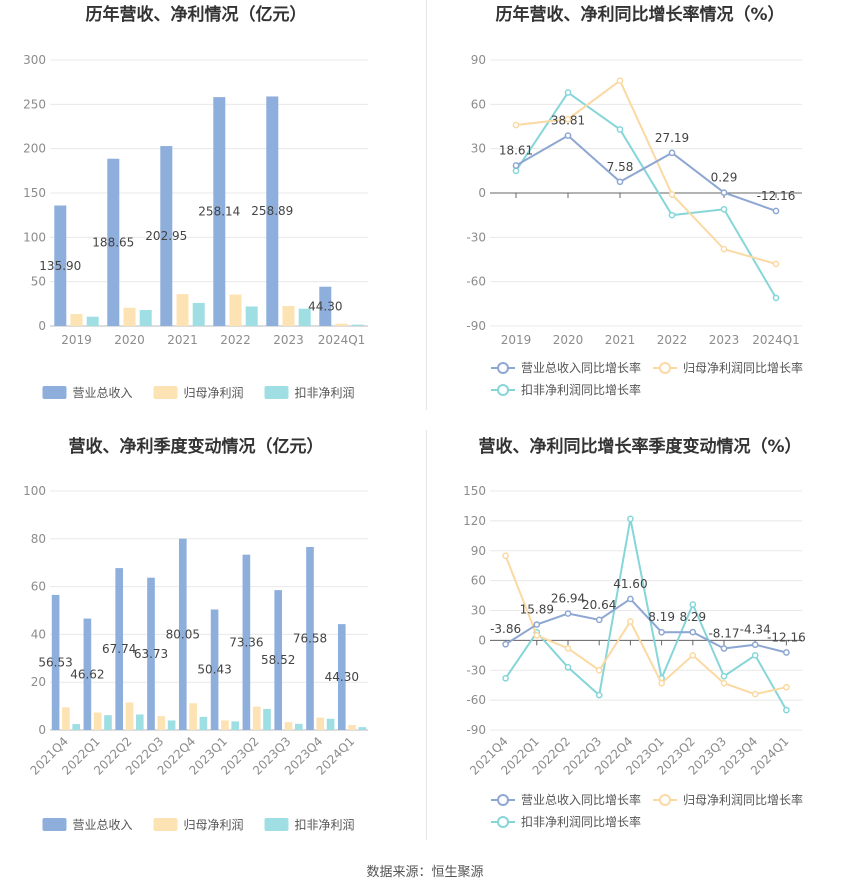 The width and height of the screenshot is (850, 891). What do you see at coordinates (34, 193) in the screenshot?
I see `y-tick-label: 150` at bounding box center [34, 193].